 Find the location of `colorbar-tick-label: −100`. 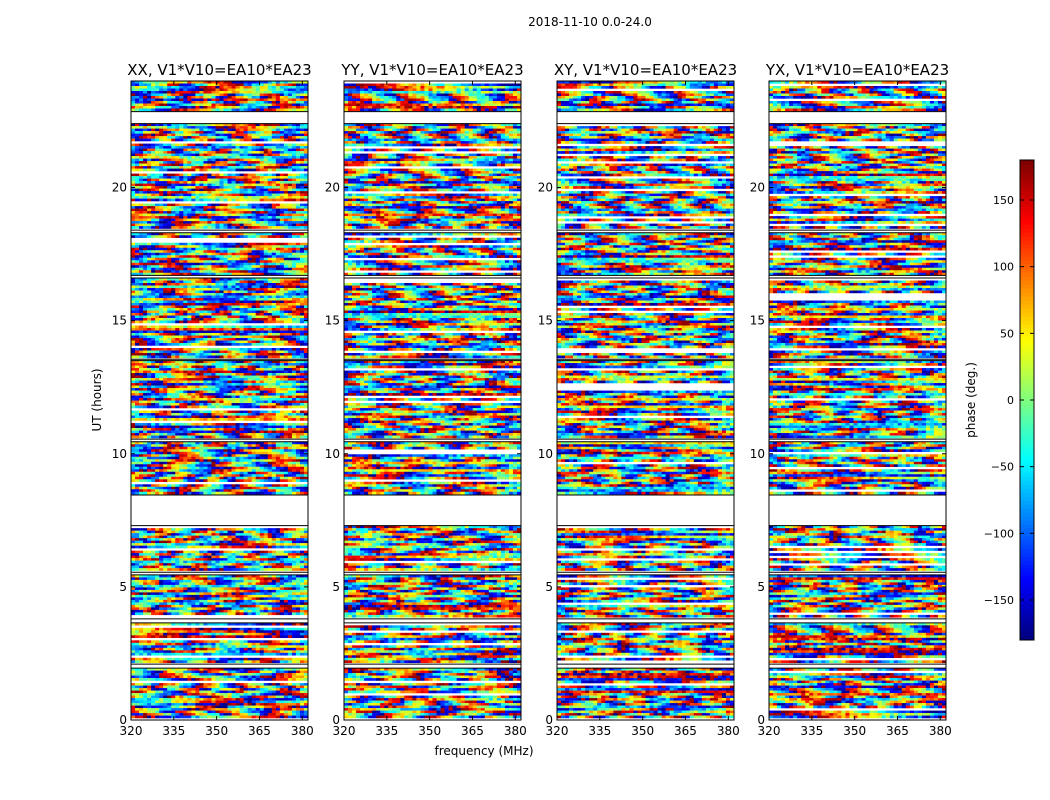

colorbar-tick-label: −100 is located at coordinates (999, 533).